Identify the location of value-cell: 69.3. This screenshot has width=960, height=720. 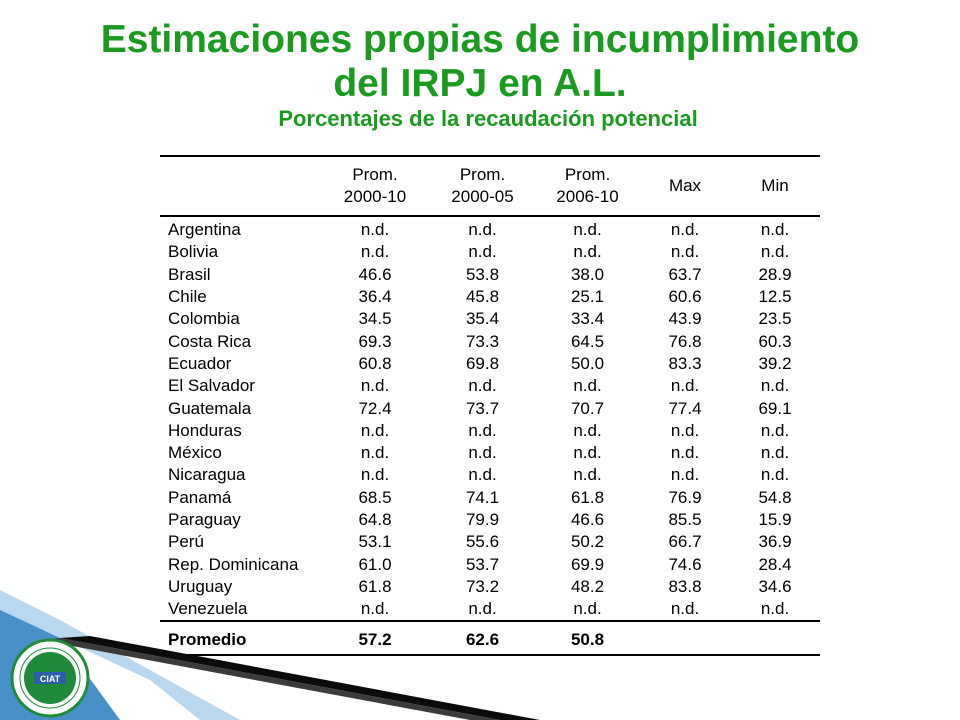
(375, 341).